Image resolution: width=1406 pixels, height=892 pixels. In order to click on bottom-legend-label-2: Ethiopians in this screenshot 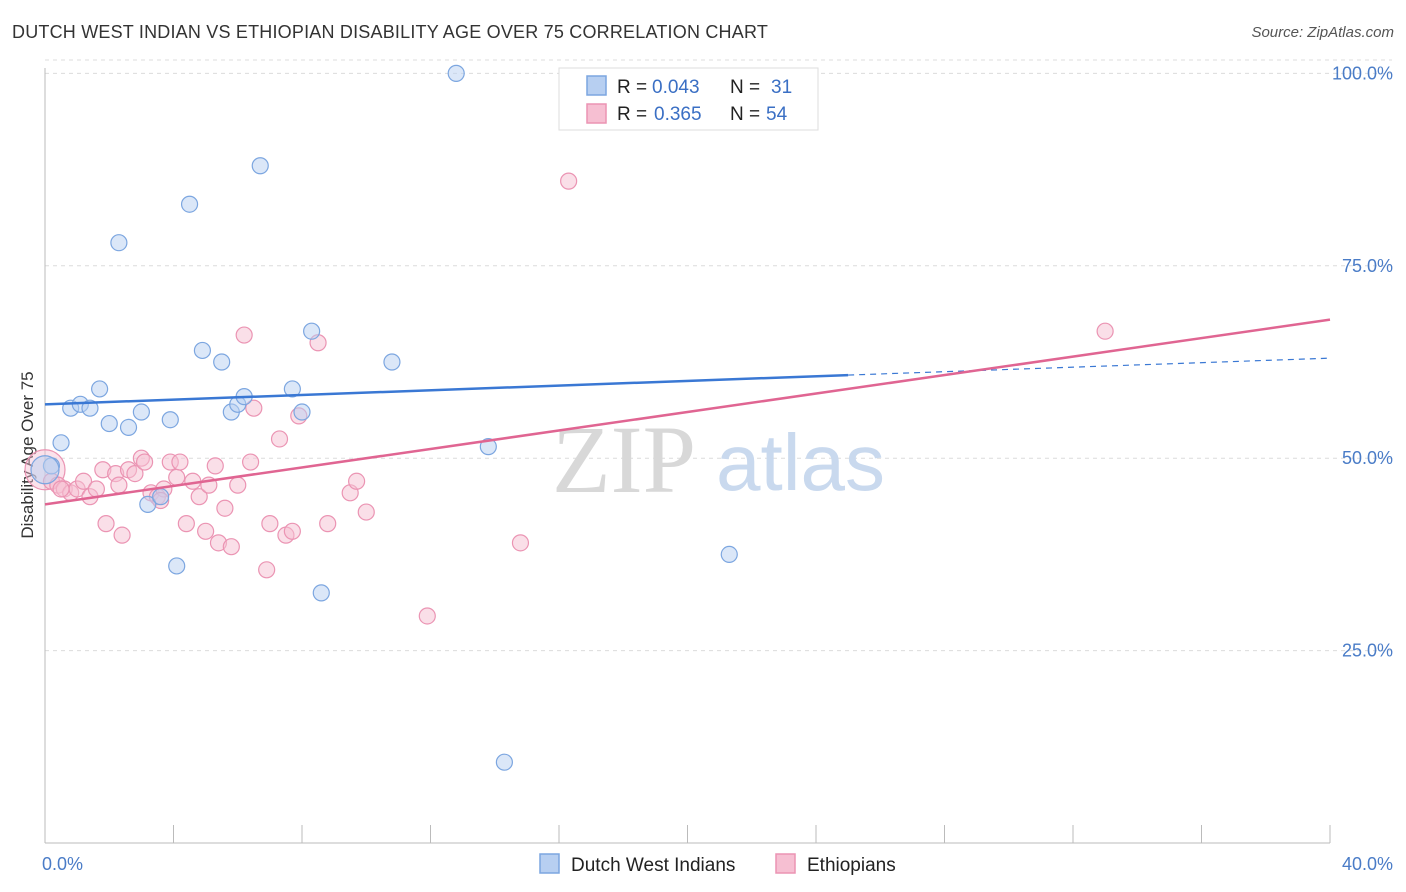, I will do `click(851, 865)`.